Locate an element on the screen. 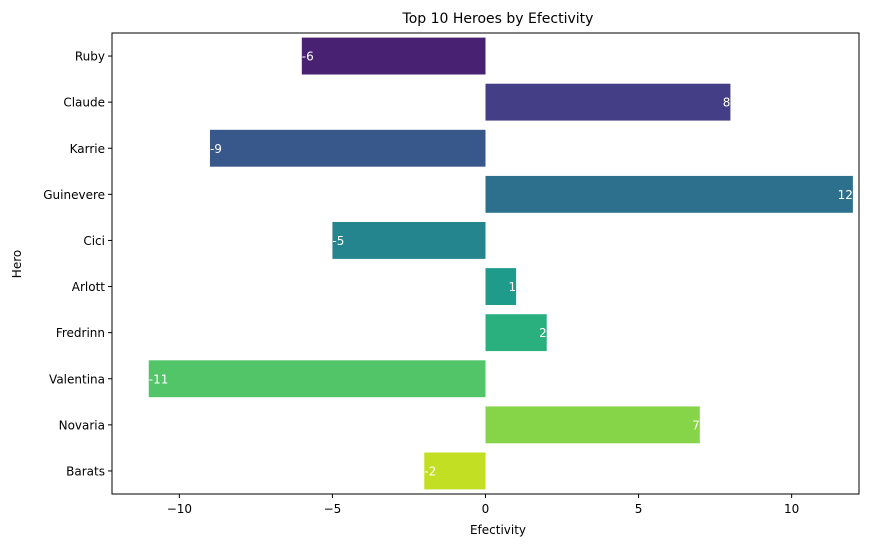 The height and width of the screenshot is (551, 895). y-axis-title: Hero is located at coordinates (17, 264).